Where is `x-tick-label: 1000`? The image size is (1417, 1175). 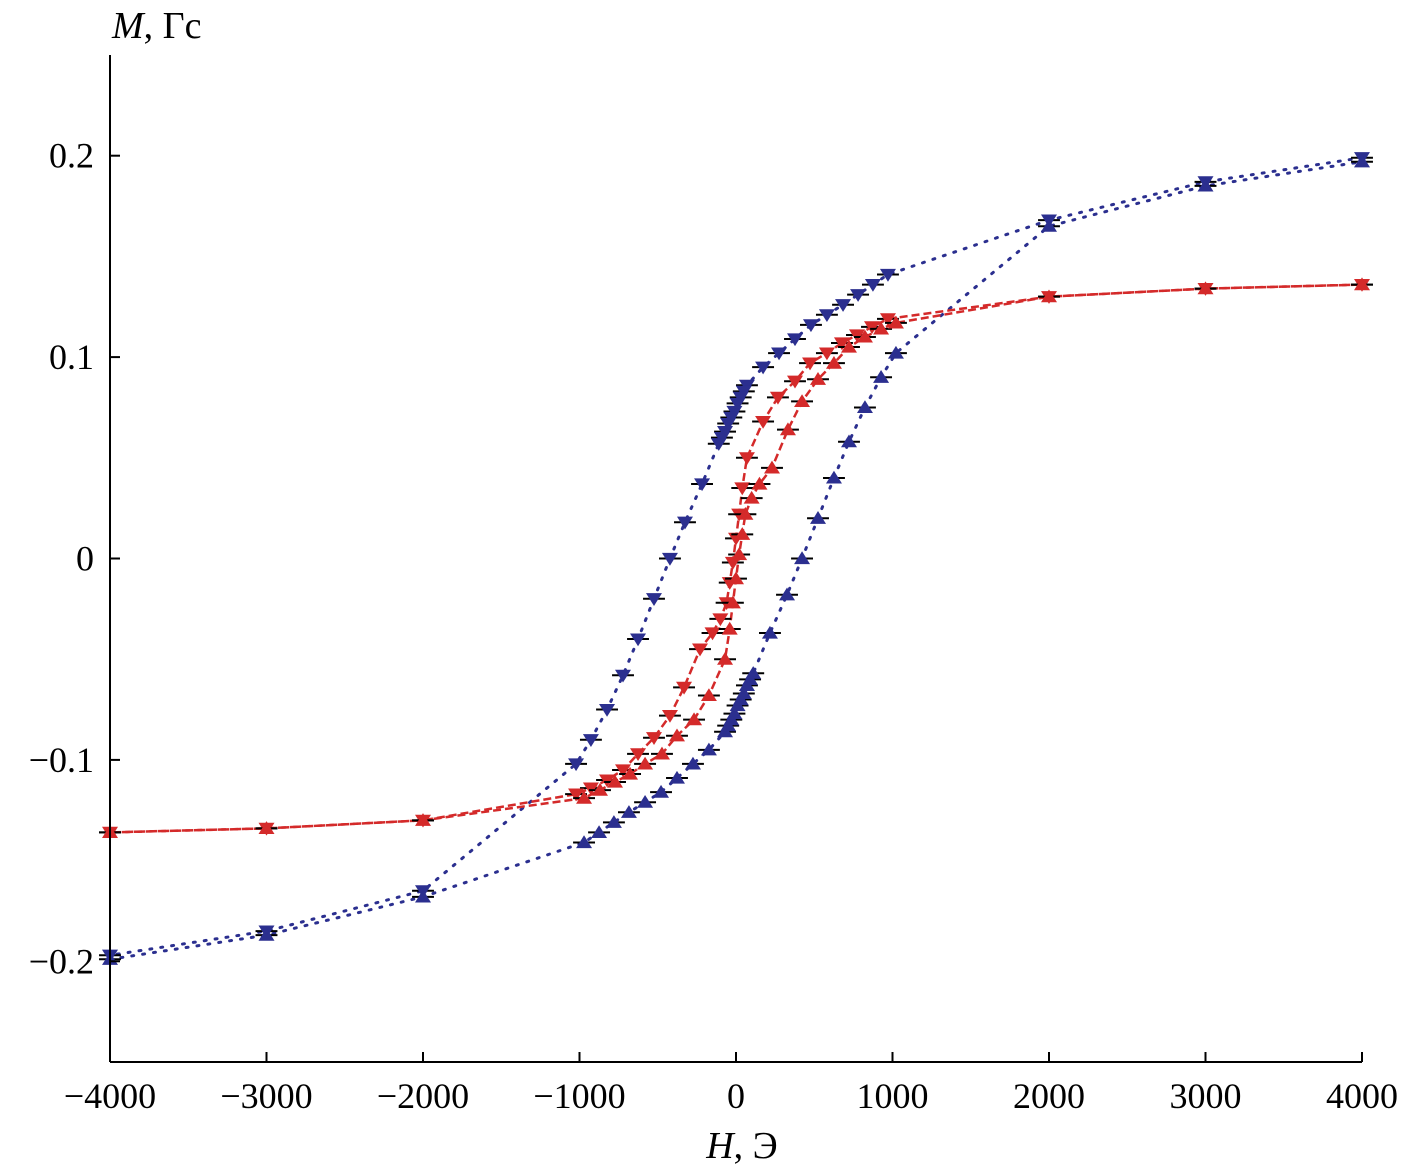 x-tick-label: 1000 is located at coordinates (893, 1096).